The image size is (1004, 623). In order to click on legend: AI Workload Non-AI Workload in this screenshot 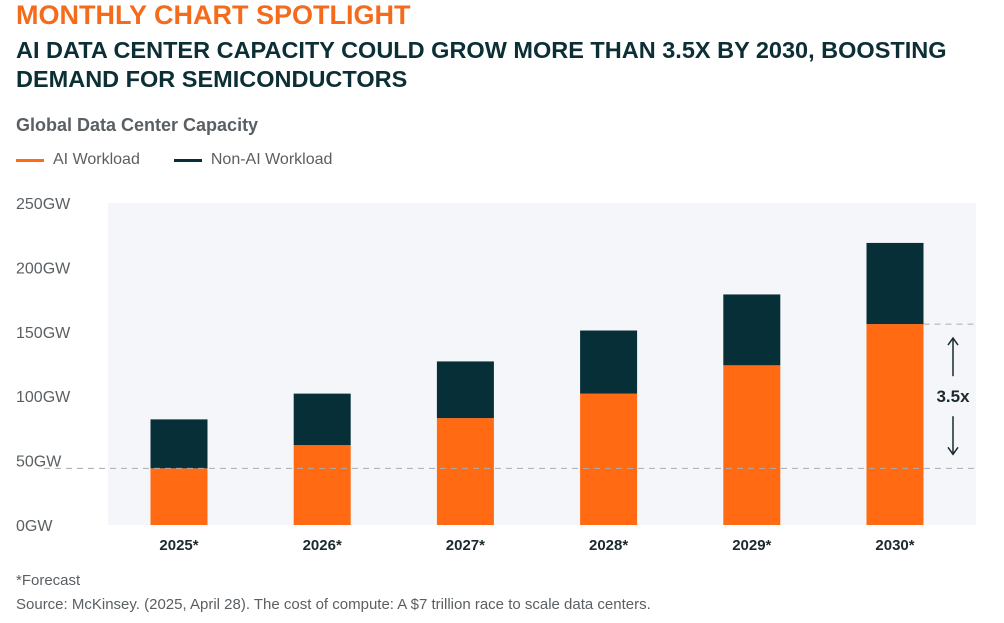, I will do `click(191, 160)`.